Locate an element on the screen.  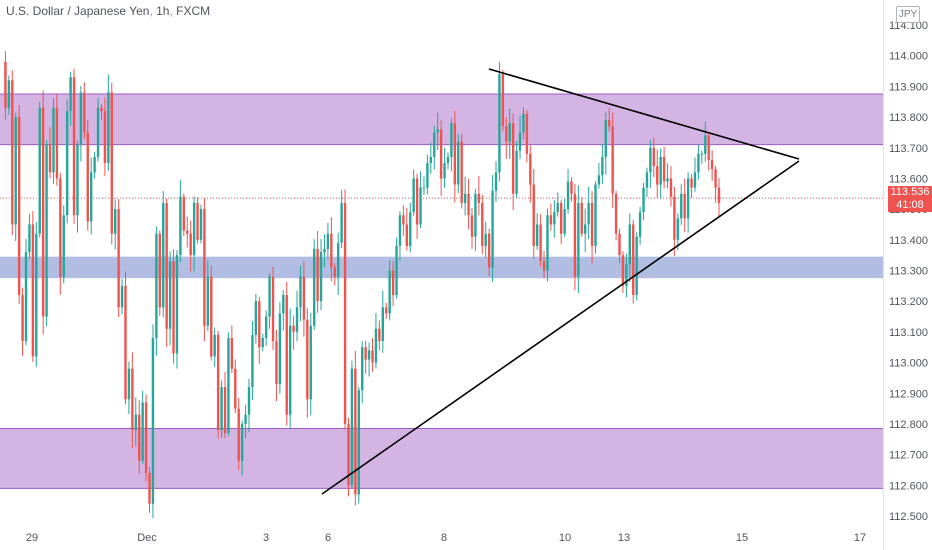
currency-badge: JPY is located at coordinates (908, 14).